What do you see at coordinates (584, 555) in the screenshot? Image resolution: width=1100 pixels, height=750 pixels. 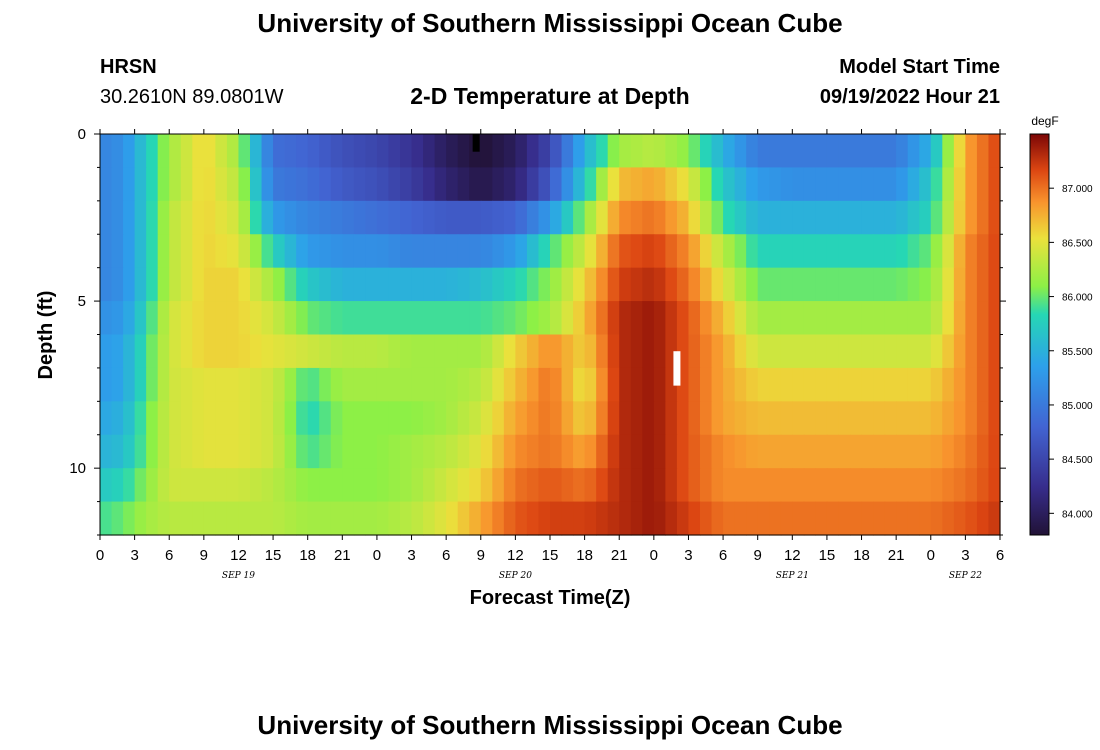 I see `x-tick-label: 18` at bounding box center [584, 555].